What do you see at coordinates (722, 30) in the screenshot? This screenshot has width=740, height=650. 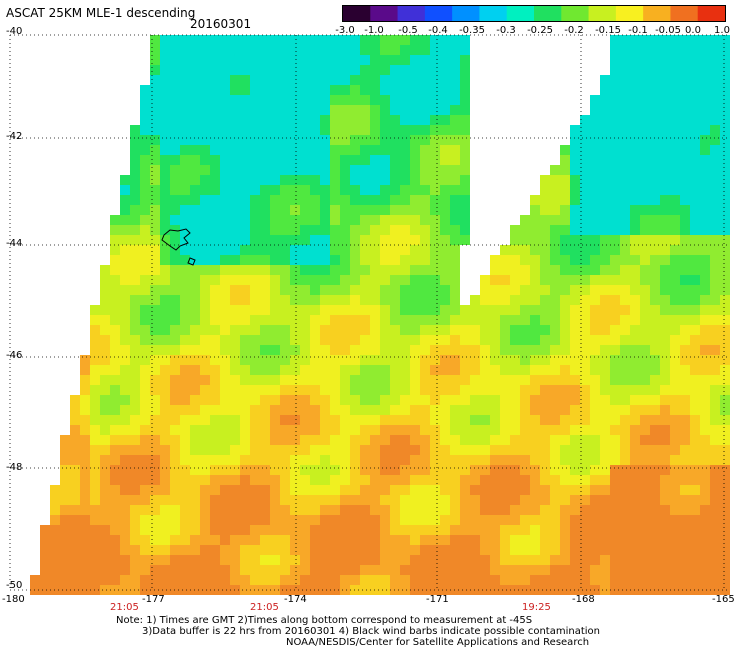 I see `colorbar-tick: 1.0` at bounding box center [722, 30].